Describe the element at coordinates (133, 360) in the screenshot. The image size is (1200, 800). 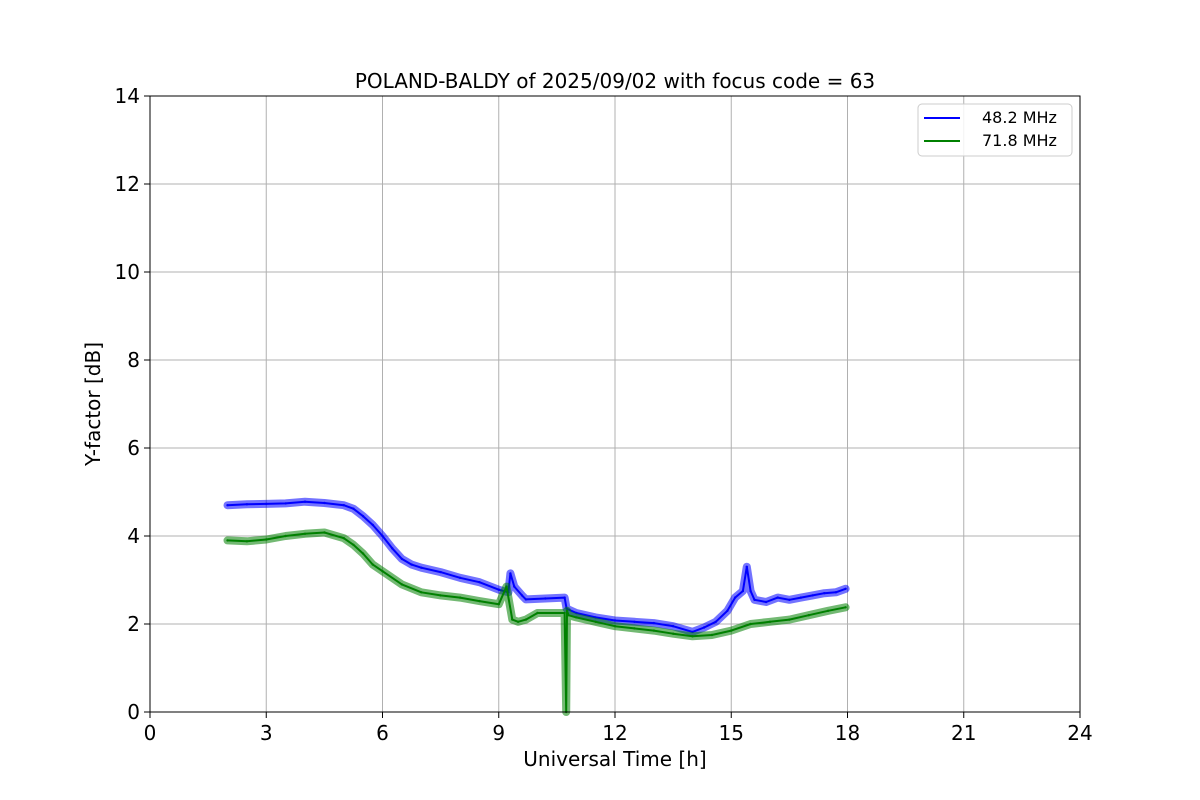
I see `y-tick-label: 8` at that location.